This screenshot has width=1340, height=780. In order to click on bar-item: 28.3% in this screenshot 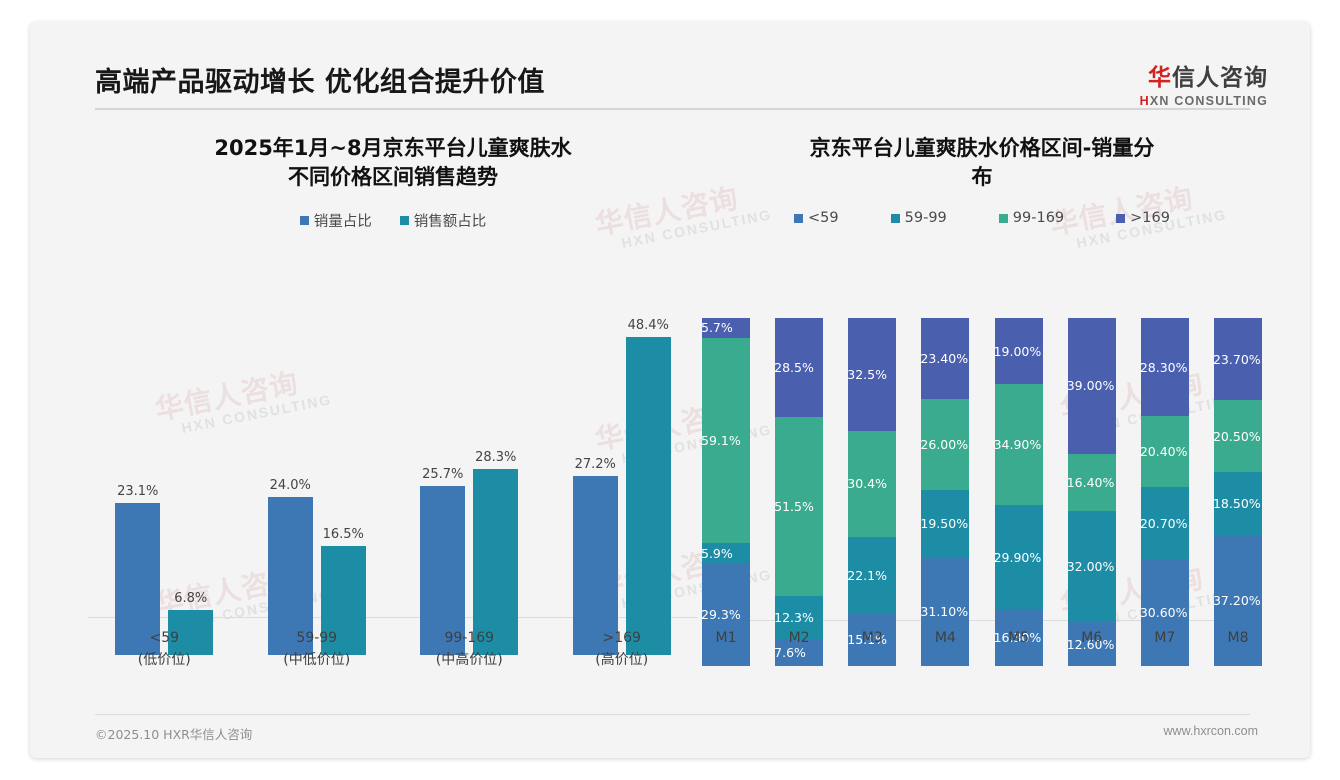, I will do `click(496, 552)`.